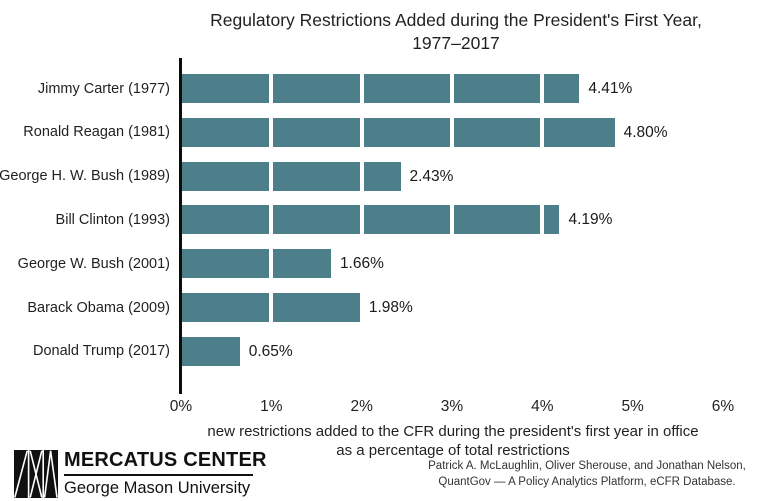  I want to click on value-label: 4.80%, so click(645, 132).